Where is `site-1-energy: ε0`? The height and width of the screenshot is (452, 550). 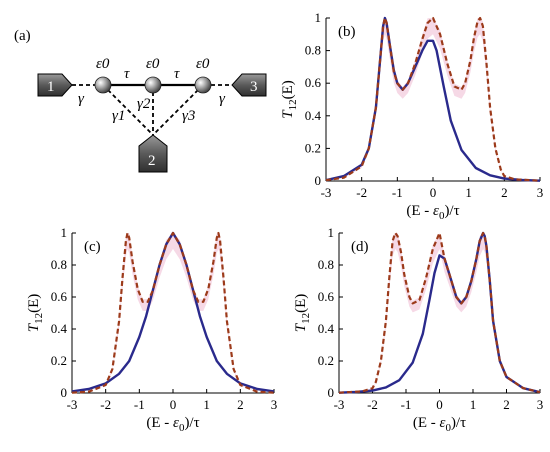 site-1-energy: ε0 is located at coordinates (103, 64).